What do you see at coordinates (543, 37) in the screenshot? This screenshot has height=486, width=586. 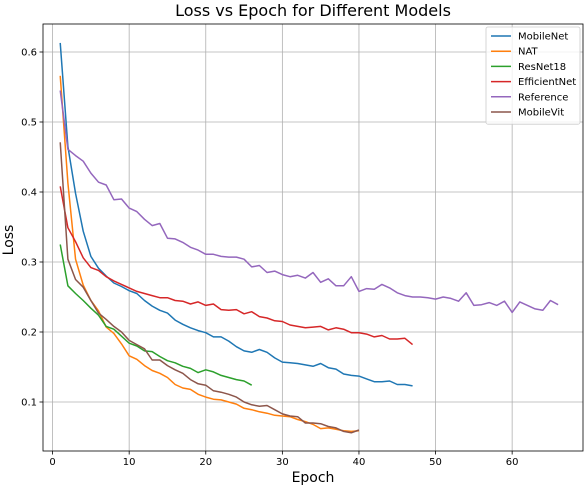 I see `legend-label-mobilenet: MobileNet` at bounding box center [543, 37].